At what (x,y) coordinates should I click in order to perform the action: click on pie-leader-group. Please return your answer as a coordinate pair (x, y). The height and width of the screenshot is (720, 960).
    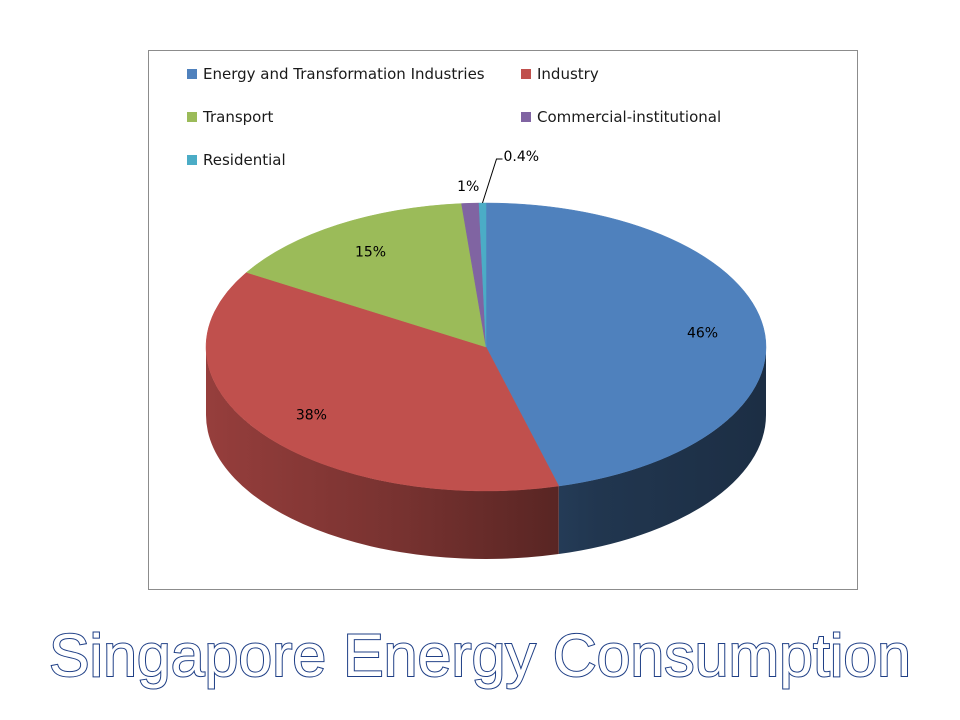
    Looking at the image, I should click on (492, 181).